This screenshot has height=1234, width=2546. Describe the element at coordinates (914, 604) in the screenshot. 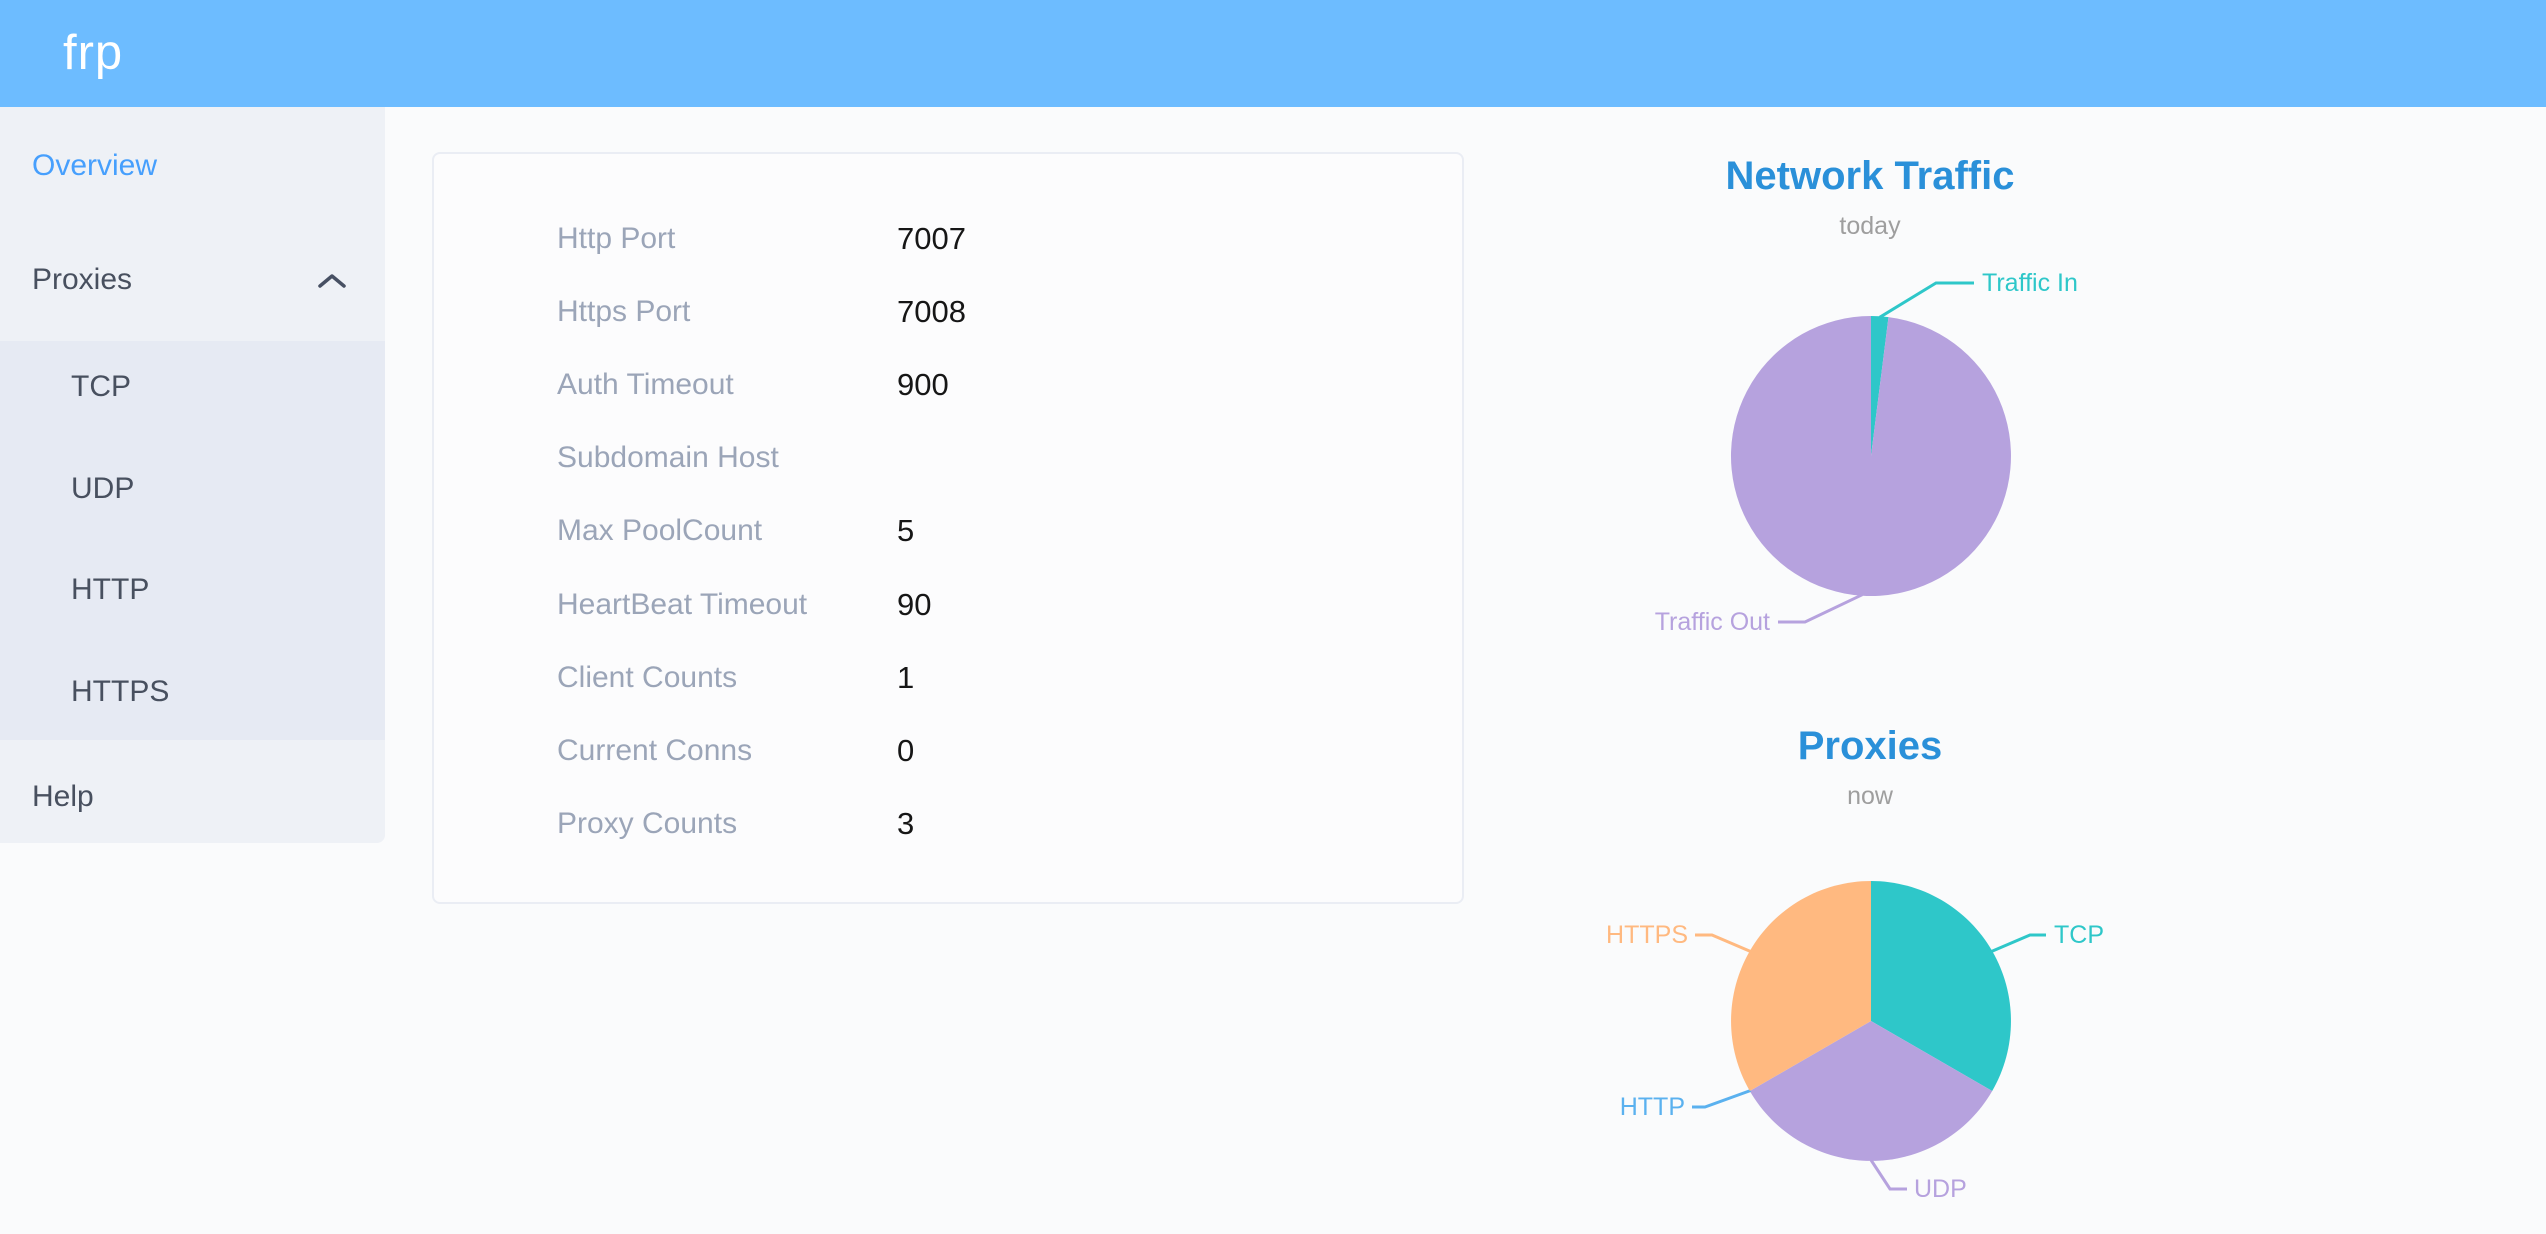

I see `config-value: 90` at that location.